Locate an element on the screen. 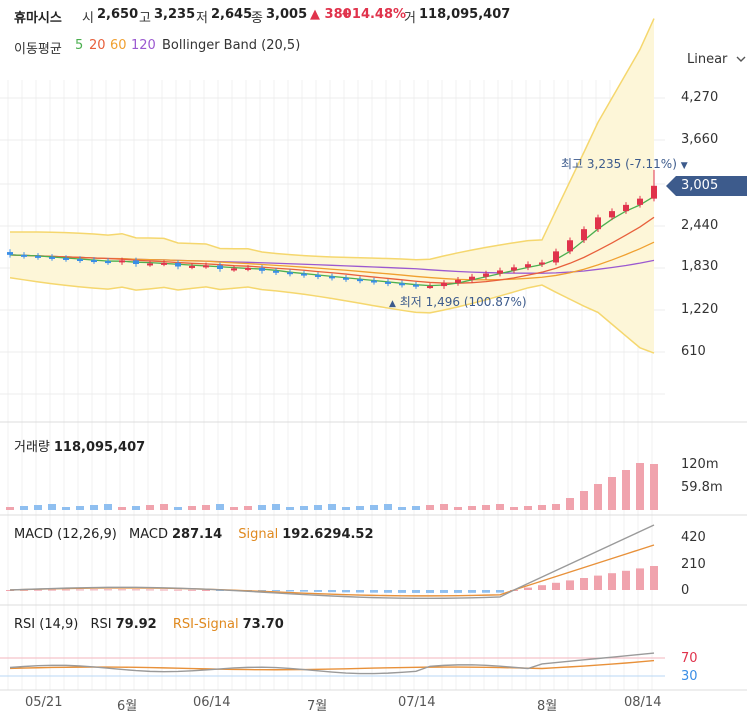 The height and width of the screenshot is (723, 747). macd-line is located at coordinates (332, 562).